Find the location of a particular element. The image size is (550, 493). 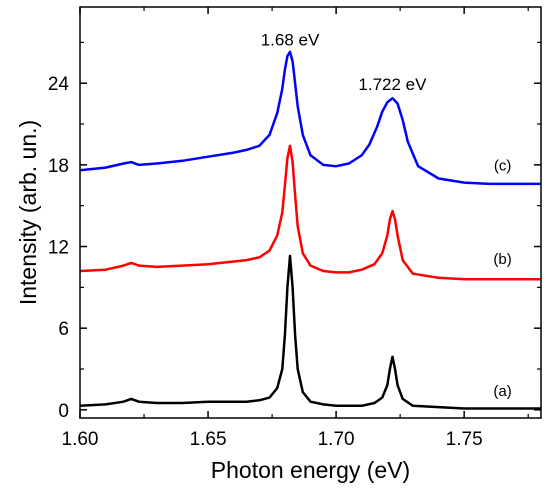

y-tick-label: 0 is located at coordinates (63, 411).